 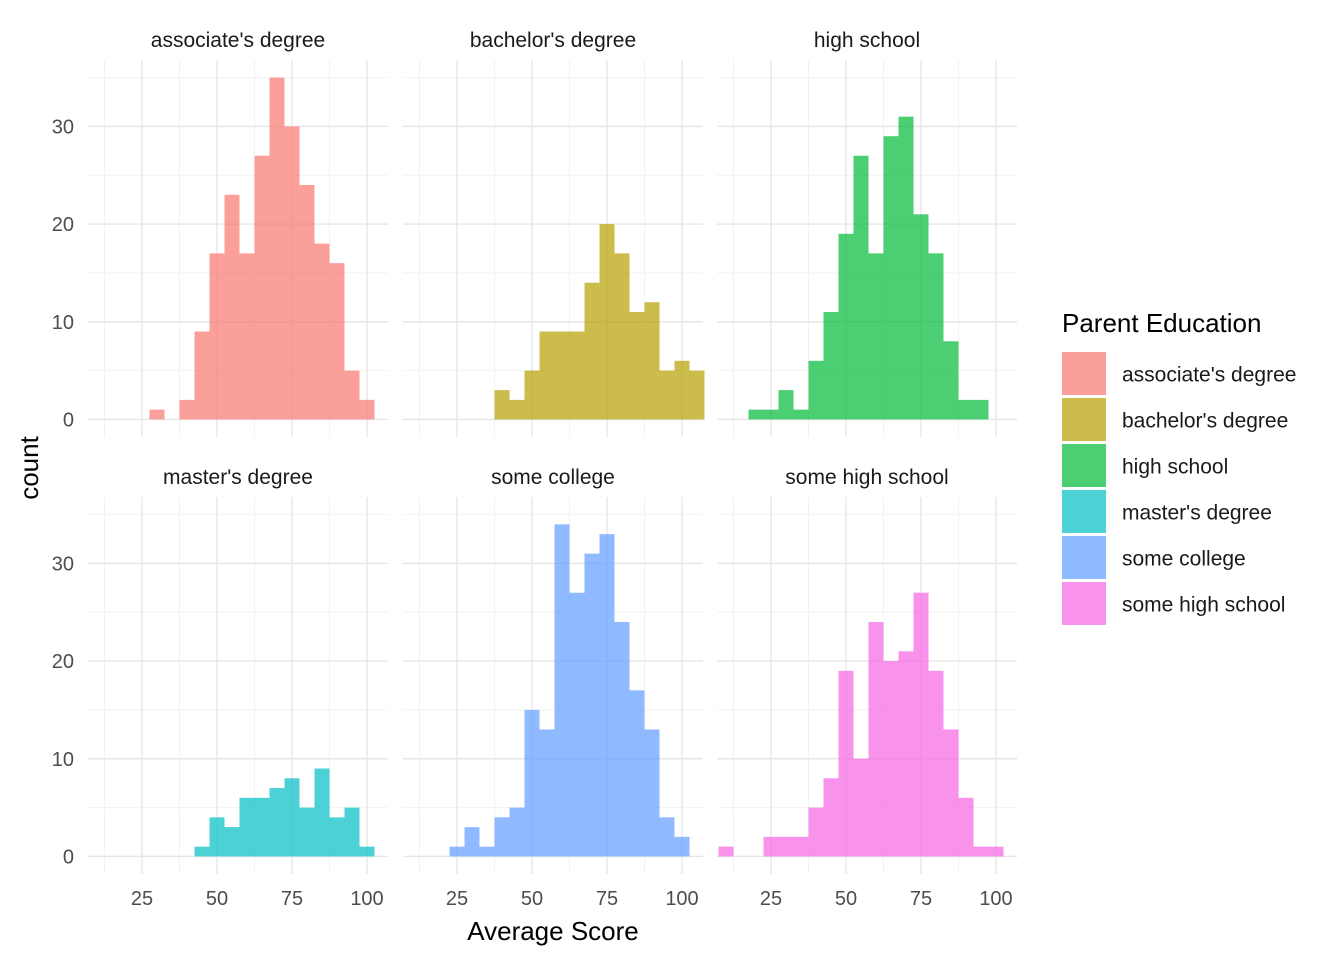 I want to click on facet-strip-label: associate's degree, so click(x=238, y=40).